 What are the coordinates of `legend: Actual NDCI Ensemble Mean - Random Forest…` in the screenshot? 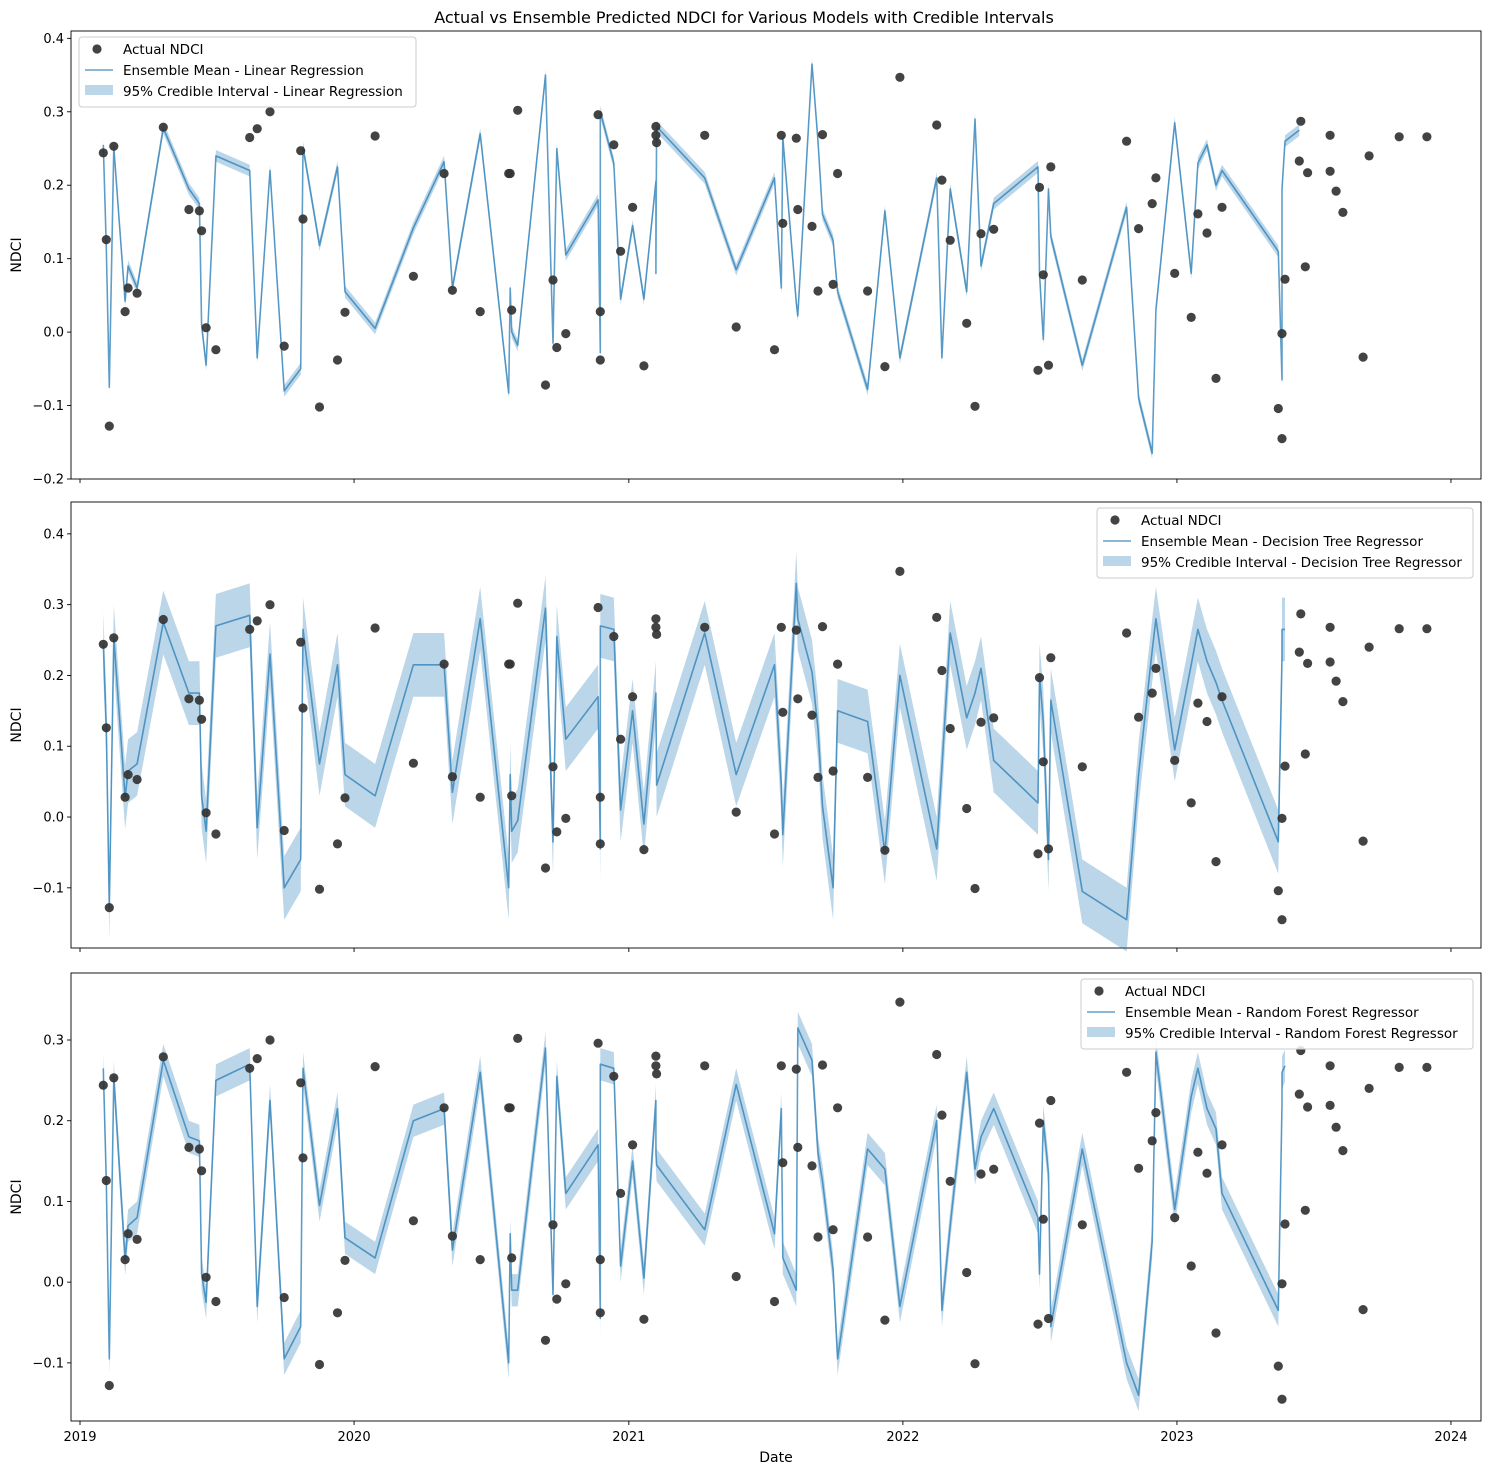 It's located at (1277, 1014).